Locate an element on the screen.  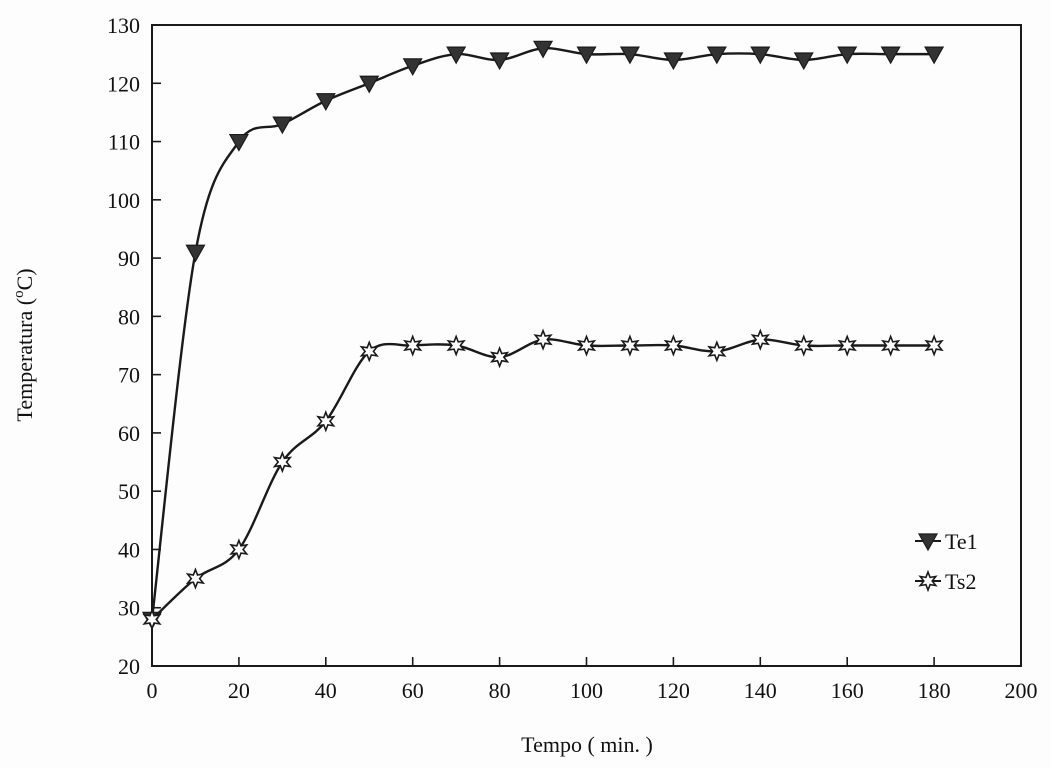
y-tick-label: 30 is located at coordinates (129, 608).